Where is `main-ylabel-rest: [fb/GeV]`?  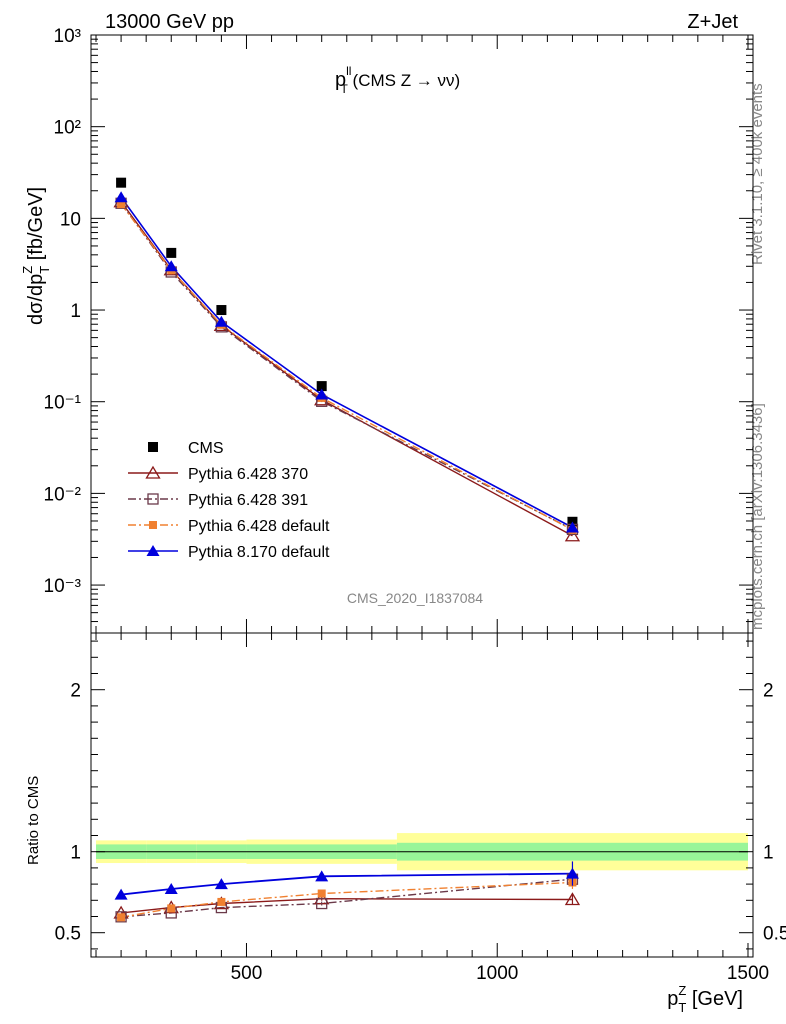
main-ylabel-rest: [fb/GeV] is located at coordinates (36, 226).